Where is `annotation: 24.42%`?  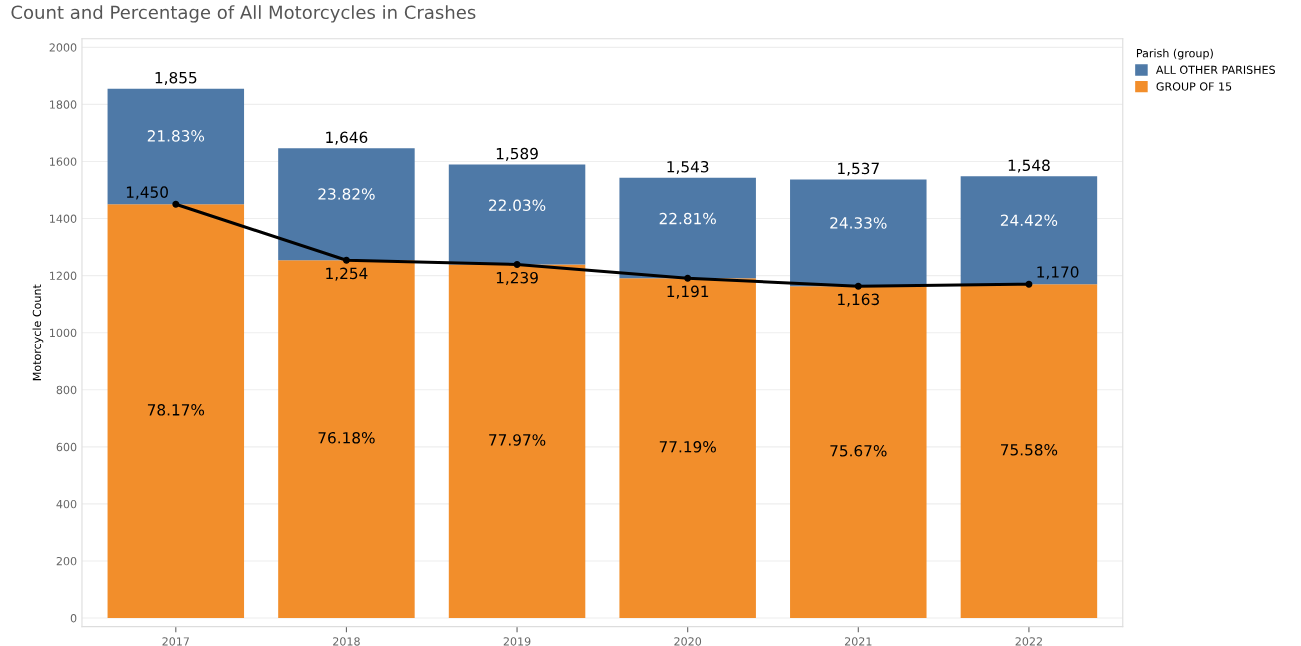 annotation: 24.42% is located at coordinates (1029, 220).